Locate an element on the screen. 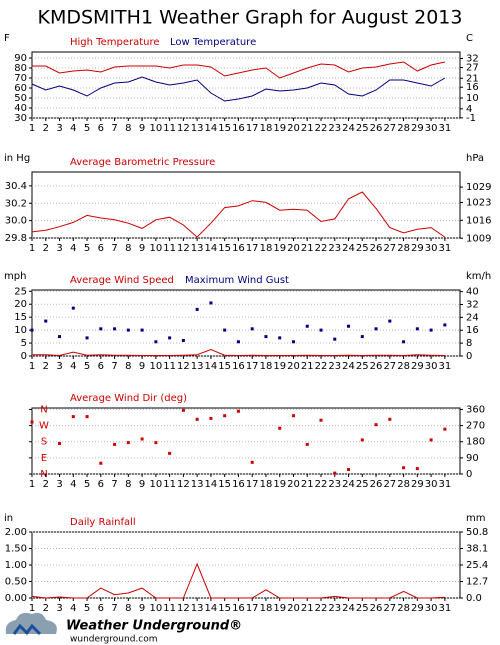 Image resolution: width=500 pixels, height=645 pixels. y2-tick-label: 8 is located at coordinates (469, 343).